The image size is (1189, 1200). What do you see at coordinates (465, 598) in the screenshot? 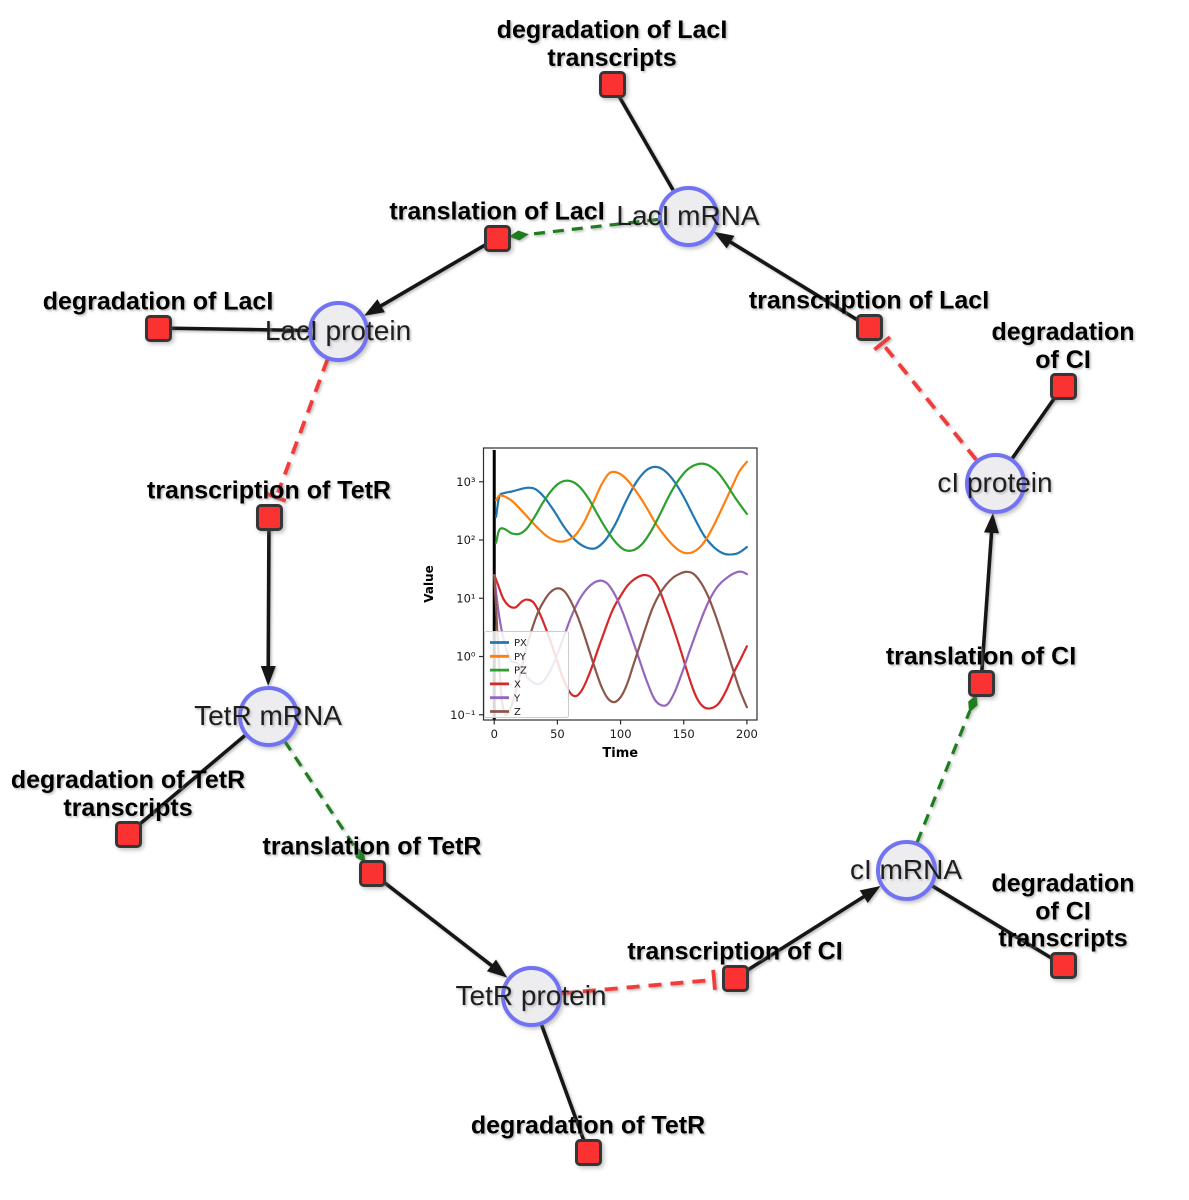
I see `y-tick-label: 10¹` at bounding box center [465, 598].